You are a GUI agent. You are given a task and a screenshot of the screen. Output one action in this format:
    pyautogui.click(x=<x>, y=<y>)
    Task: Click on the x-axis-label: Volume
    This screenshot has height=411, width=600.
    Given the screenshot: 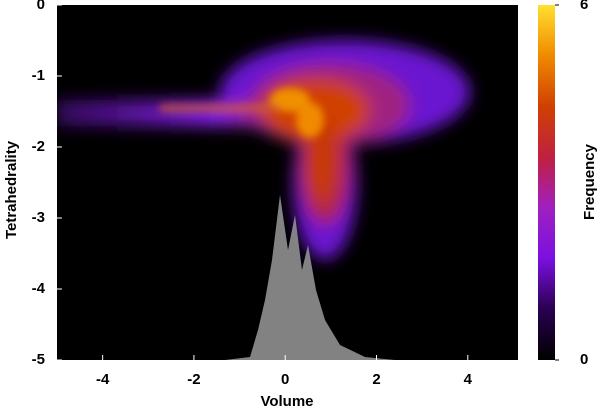 What is the action you would take?
    pyautogui.click(x=286, y=401)
    